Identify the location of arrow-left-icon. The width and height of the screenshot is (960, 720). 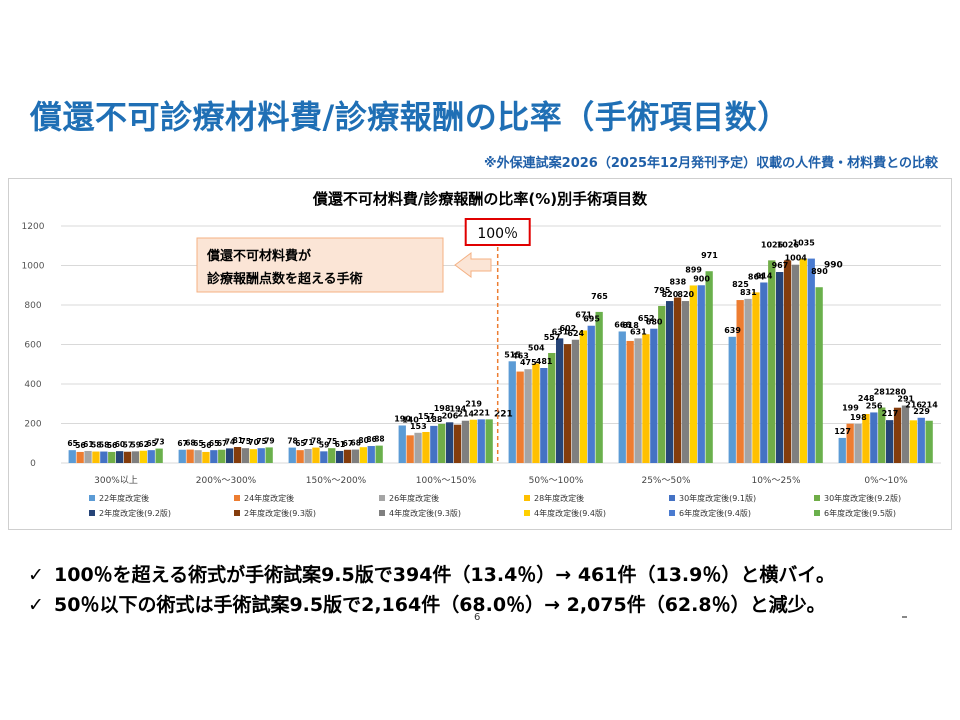
(473, 265).